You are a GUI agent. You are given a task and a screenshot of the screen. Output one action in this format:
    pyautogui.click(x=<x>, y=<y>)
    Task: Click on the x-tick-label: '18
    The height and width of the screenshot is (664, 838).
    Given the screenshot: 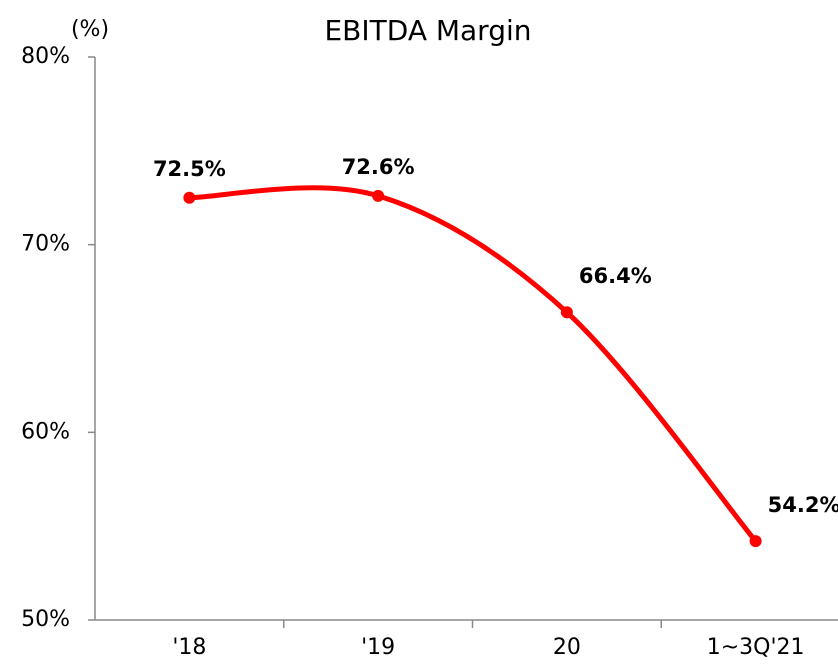 What is the action you would take?
    pyautogui.click(x=189, y=647)
    